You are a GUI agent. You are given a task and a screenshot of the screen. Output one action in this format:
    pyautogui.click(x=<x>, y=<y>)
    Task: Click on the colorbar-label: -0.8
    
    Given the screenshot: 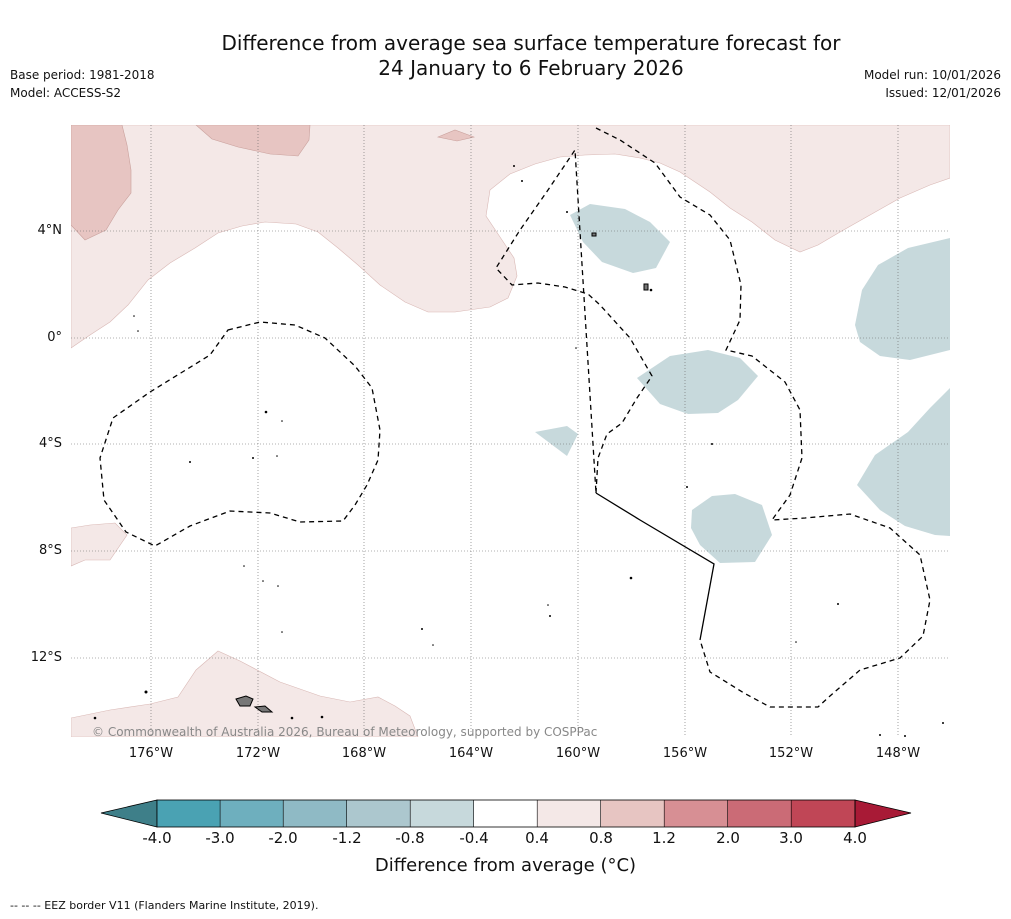 What is the action you would take?
    pyautogui.click(x=410, y=838)
    